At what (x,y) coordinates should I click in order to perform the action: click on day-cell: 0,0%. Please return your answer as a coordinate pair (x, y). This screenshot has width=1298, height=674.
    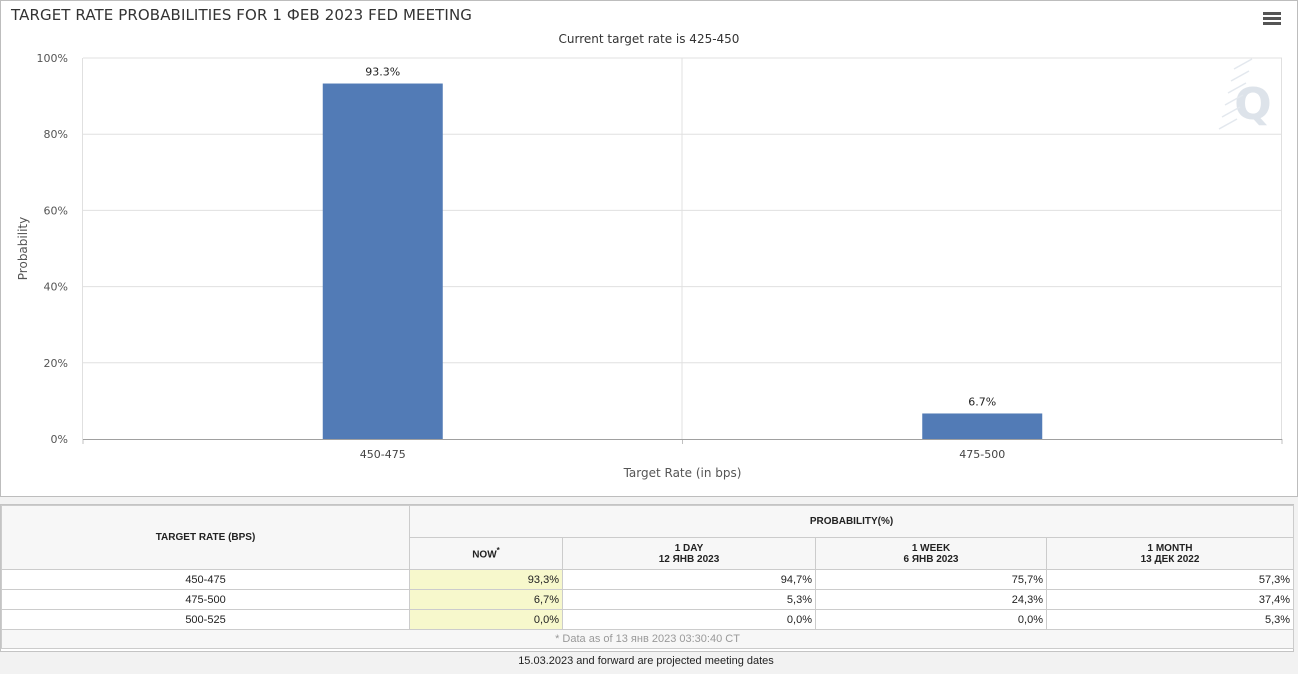
    Looking at the image, I should click on (689, 619).